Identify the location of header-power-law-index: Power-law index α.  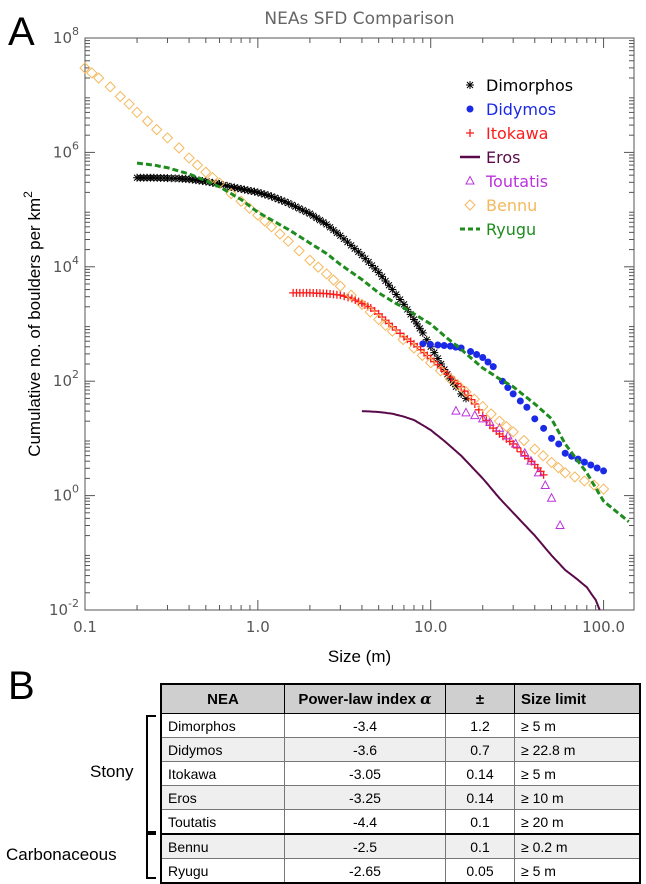
(365, 698).